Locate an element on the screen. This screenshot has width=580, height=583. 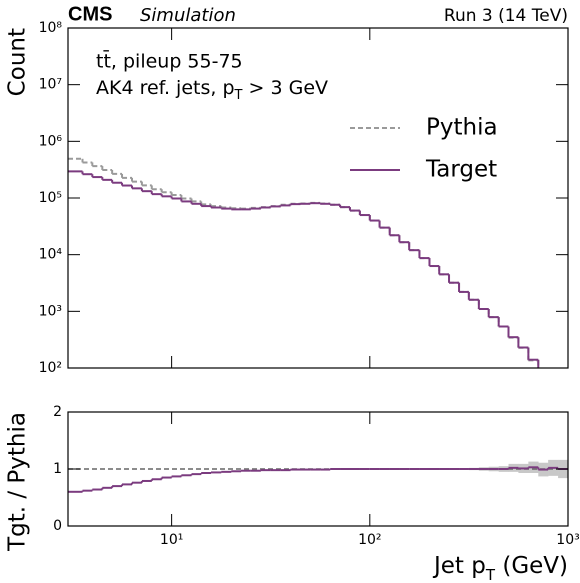
x-axis-label: Jet pT (GeV) is located at coordinates (500, 568).